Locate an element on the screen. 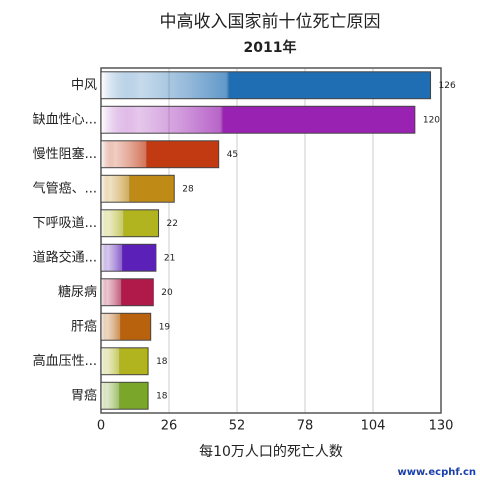  value-label: 19 is located at coordinates (165, 327).